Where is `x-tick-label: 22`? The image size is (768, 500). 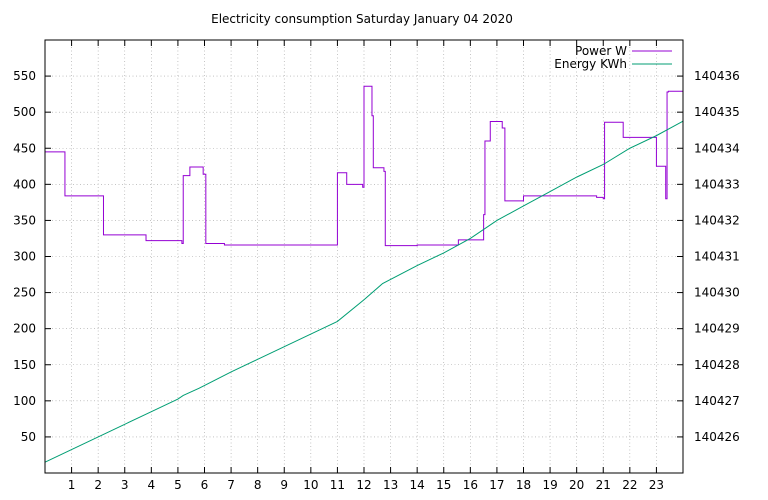 x-tick-label: 22 is located at coordinates (629, 485).